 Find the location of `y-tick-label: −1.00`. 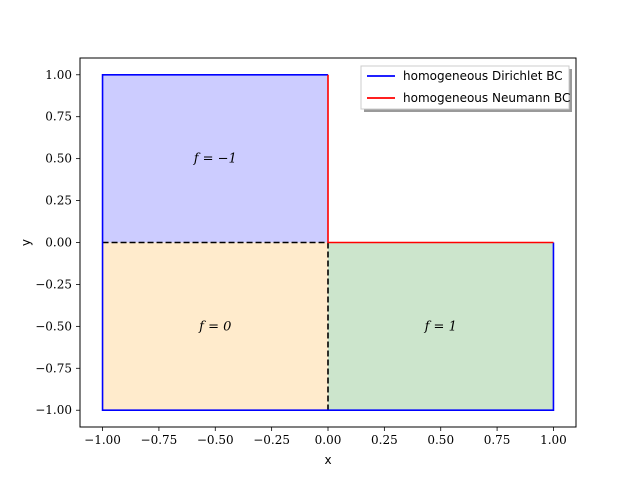

y-tick-label: −1.00 is located at coordinates (53, 410).